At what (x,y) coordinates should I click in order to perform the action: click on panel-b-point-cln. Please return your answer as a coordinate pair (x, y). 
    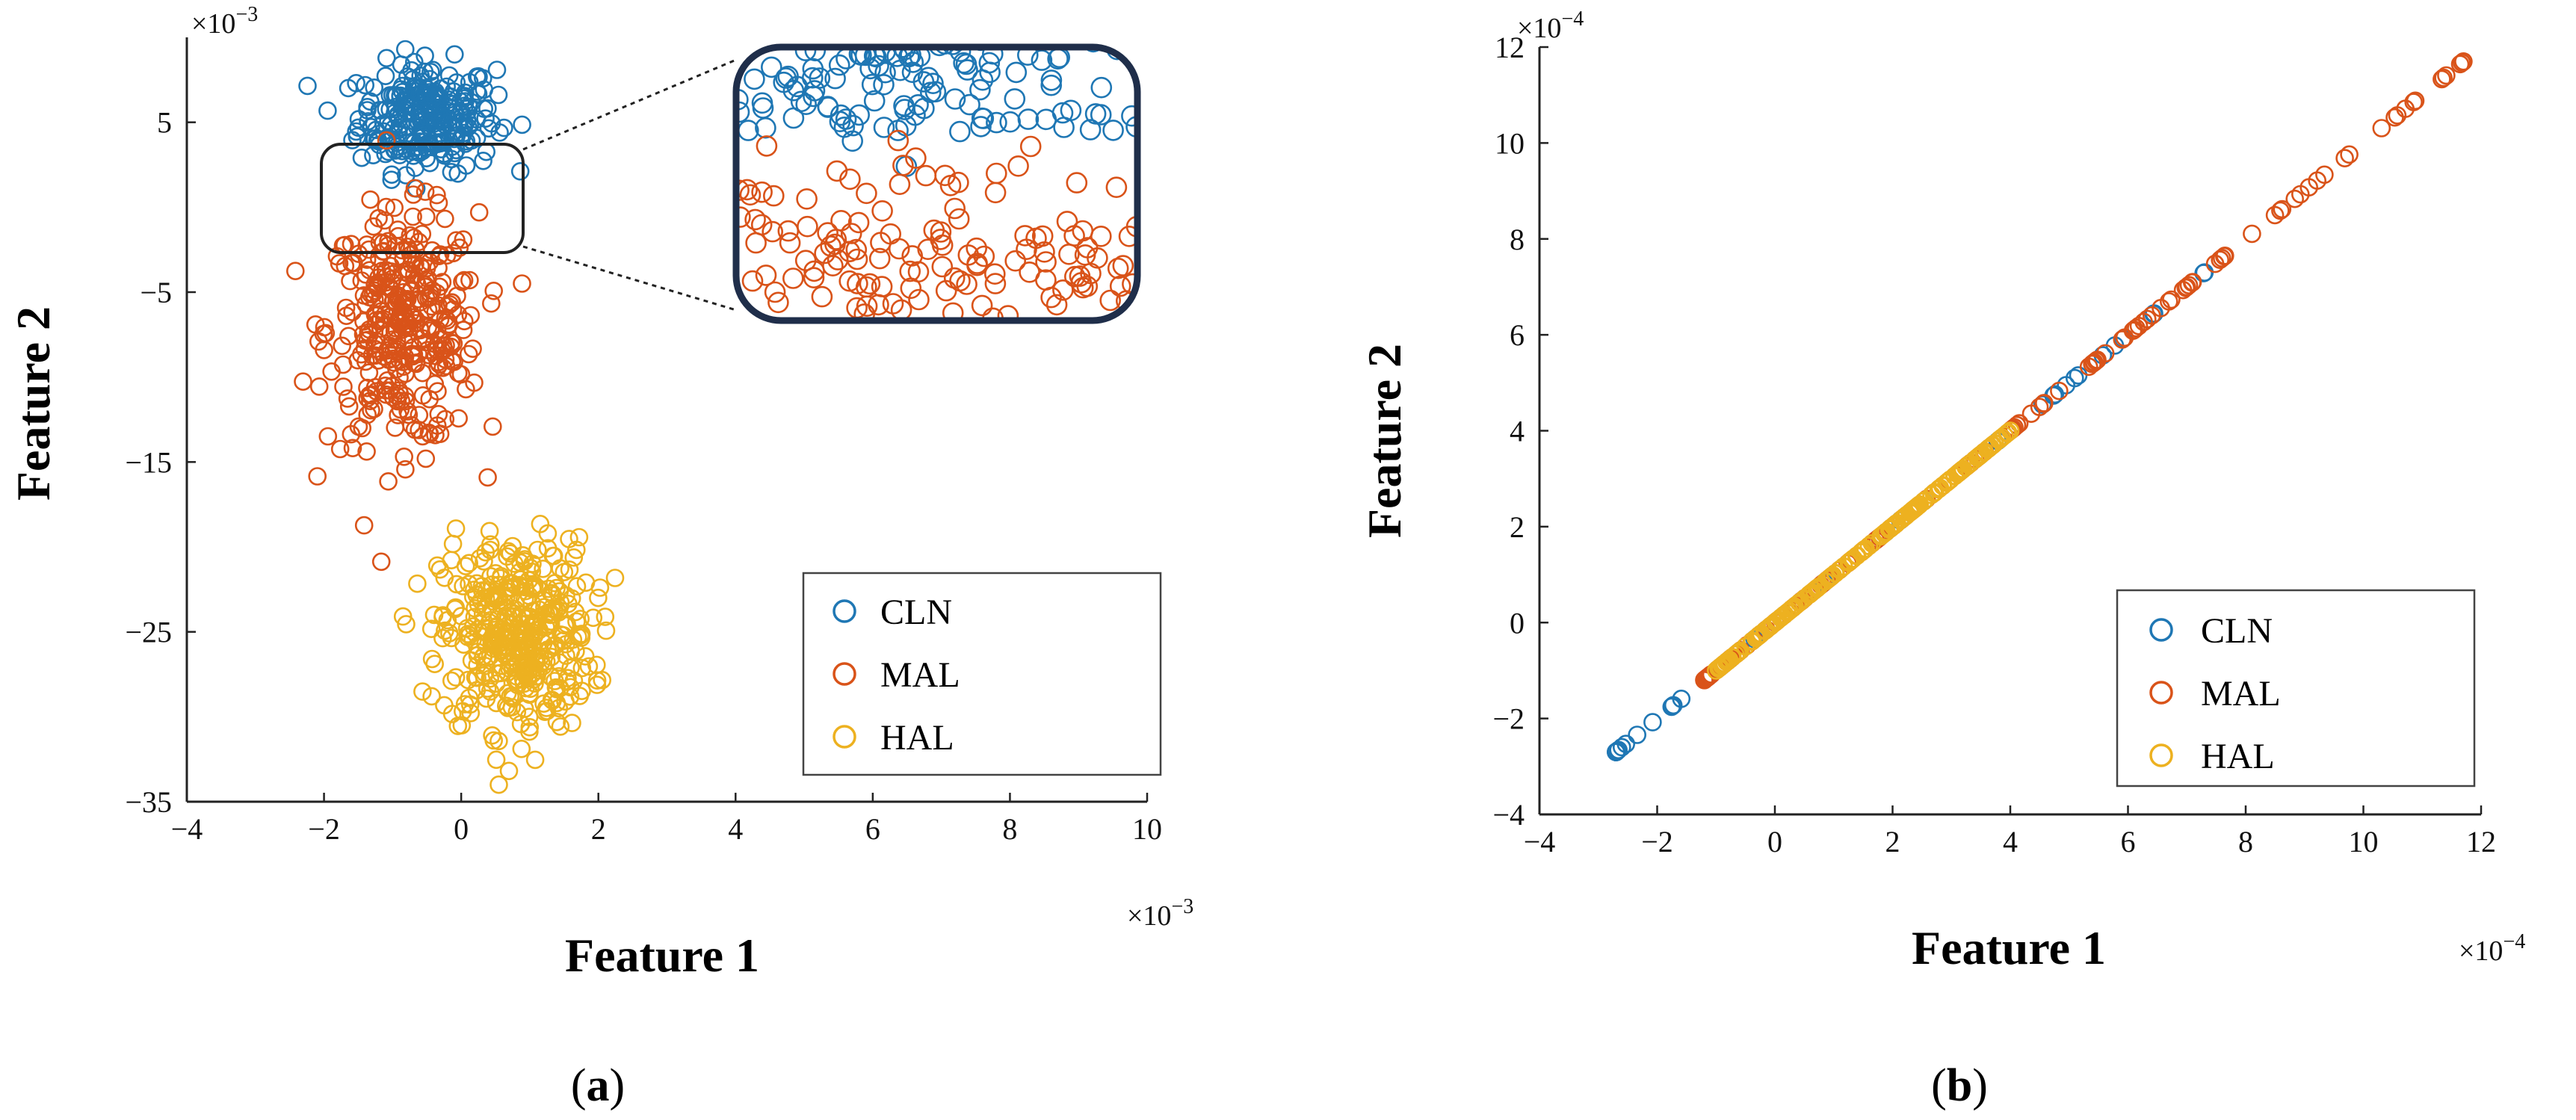
    Looking at the image, I should click on (1619, 750).